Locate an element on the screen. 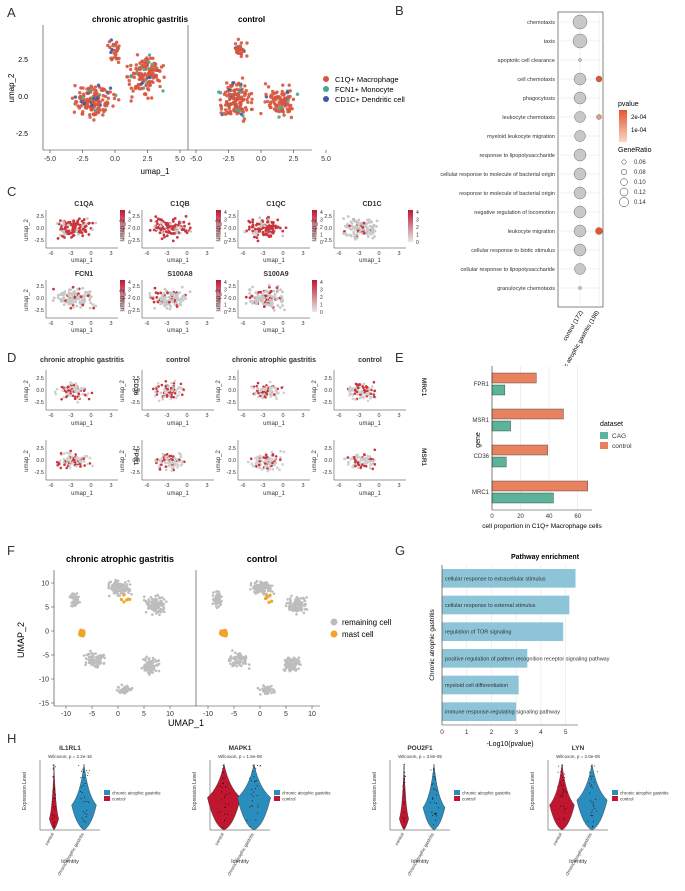  c-ytick: 2.5 is located at coordinates (328, 217).